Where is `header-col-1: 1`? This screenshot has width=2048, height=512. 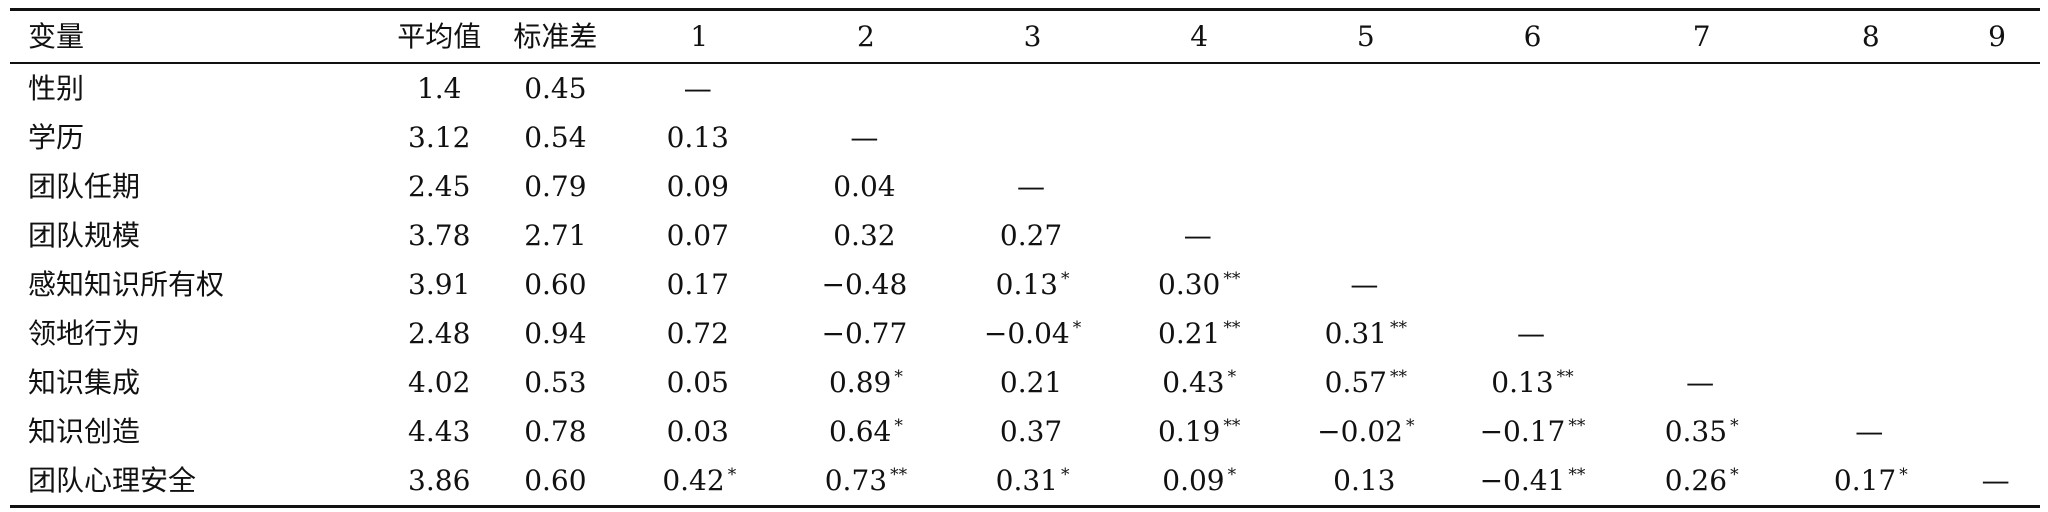 header-col-1: 1 is located at coordinates (699, 36).